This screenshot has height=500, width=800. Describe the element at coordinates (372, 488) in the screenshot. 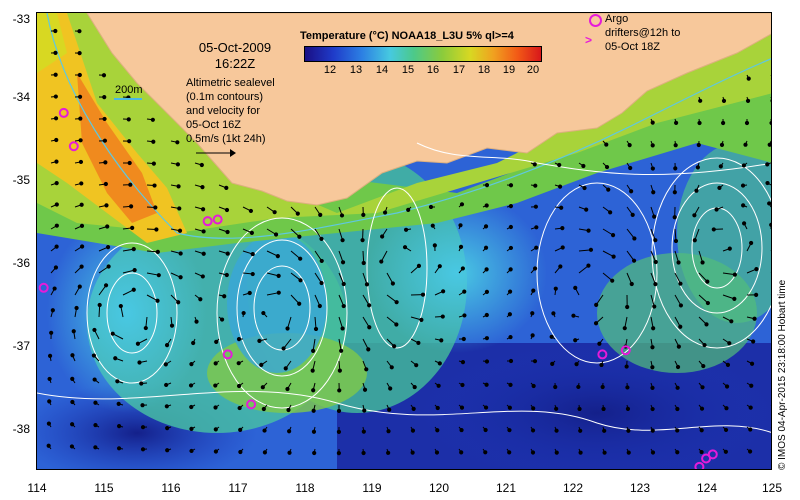

I see `lon-tick-label: 119` at that location.